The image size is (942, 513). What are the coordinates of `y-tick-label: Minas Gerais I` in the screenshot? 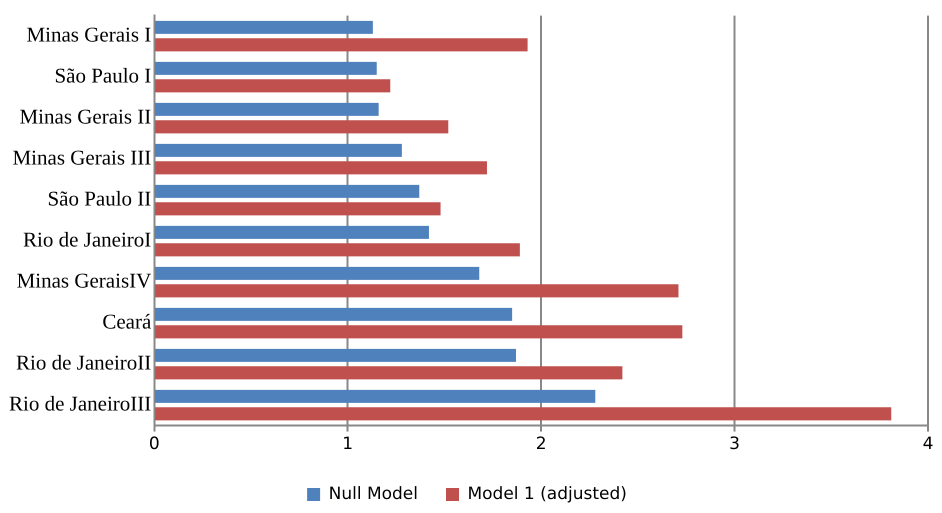 It's located at (89, 34).